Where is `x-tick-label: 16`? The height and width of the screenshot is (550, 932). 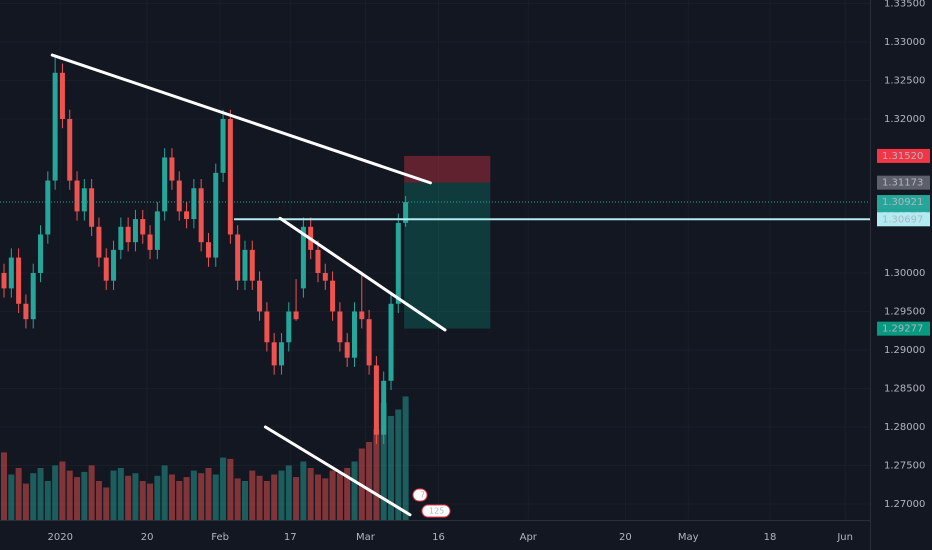
x-tick-label: 16 is located at coordinates (438, 537).